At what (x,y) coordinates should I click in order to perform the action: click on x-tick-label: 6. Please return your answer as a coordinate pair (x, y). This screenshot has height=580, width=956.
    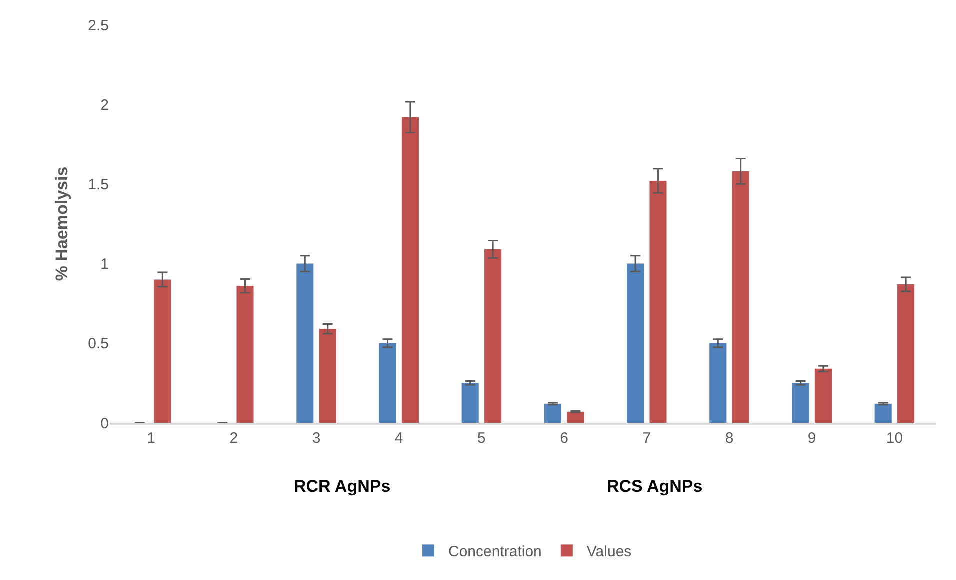
    Looking at the image, I should click on (564, 438).